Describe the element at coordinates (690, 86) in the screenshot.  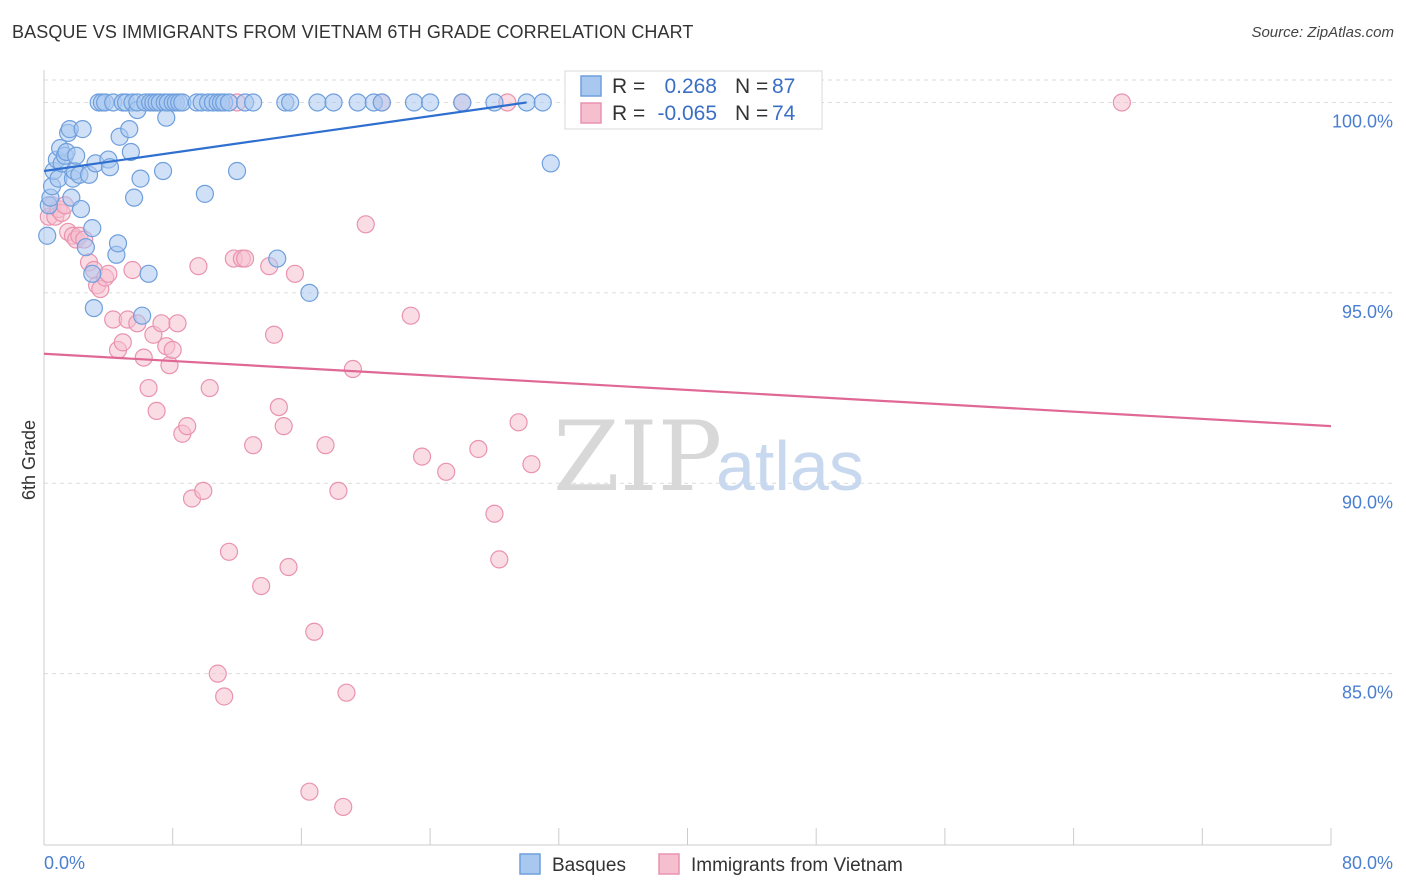
I see `stats-r-value-blue: 0.268` at that location.